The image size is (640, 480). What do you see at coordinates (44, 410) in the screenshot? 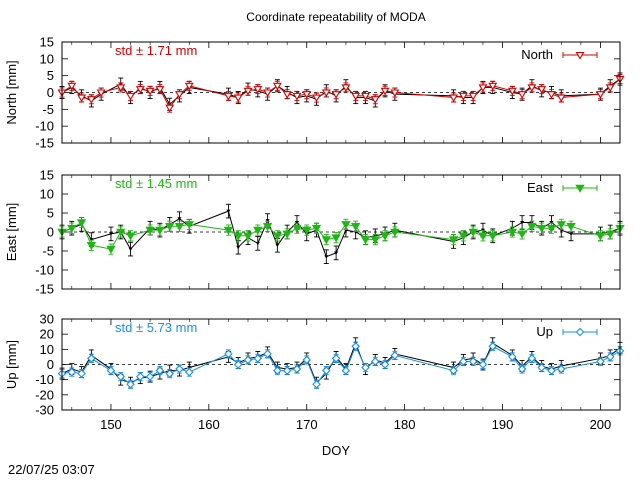
I see `up-ytick-label: -30` at bounding box center [44, 410].